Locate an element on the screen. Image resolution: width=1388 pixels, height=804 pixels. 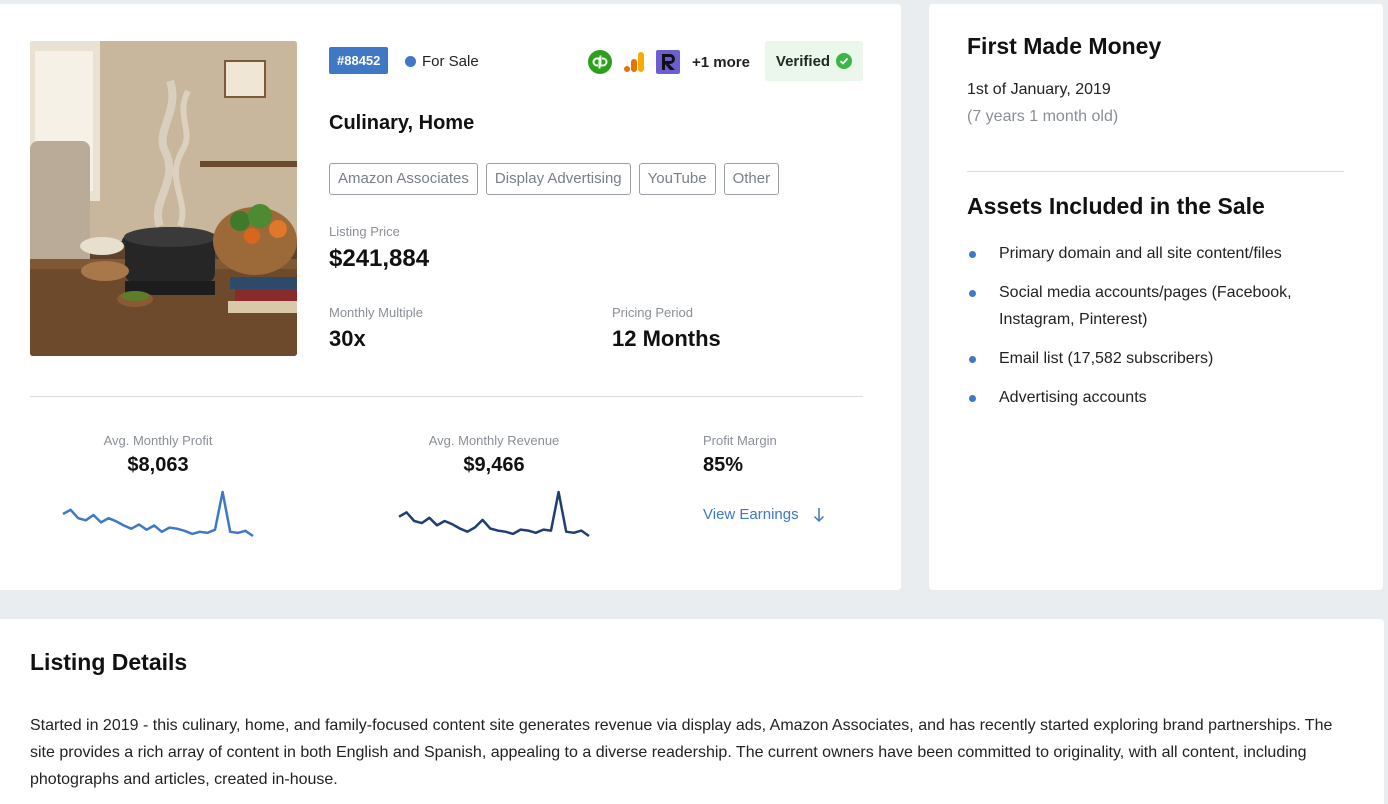
listing-id-badge: #88452 is located at coordinates (359, 60).